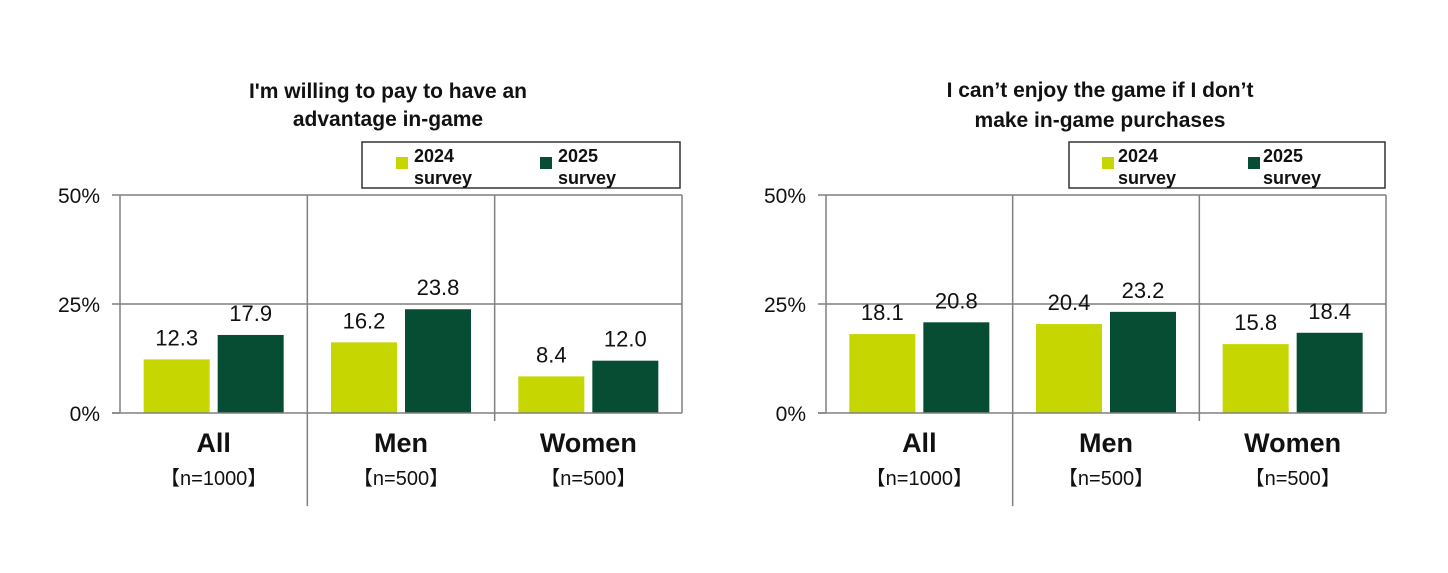  Describe the element at coordinates (1255, 322) in the screenshot. I see `data-label: 15.8` at that location.